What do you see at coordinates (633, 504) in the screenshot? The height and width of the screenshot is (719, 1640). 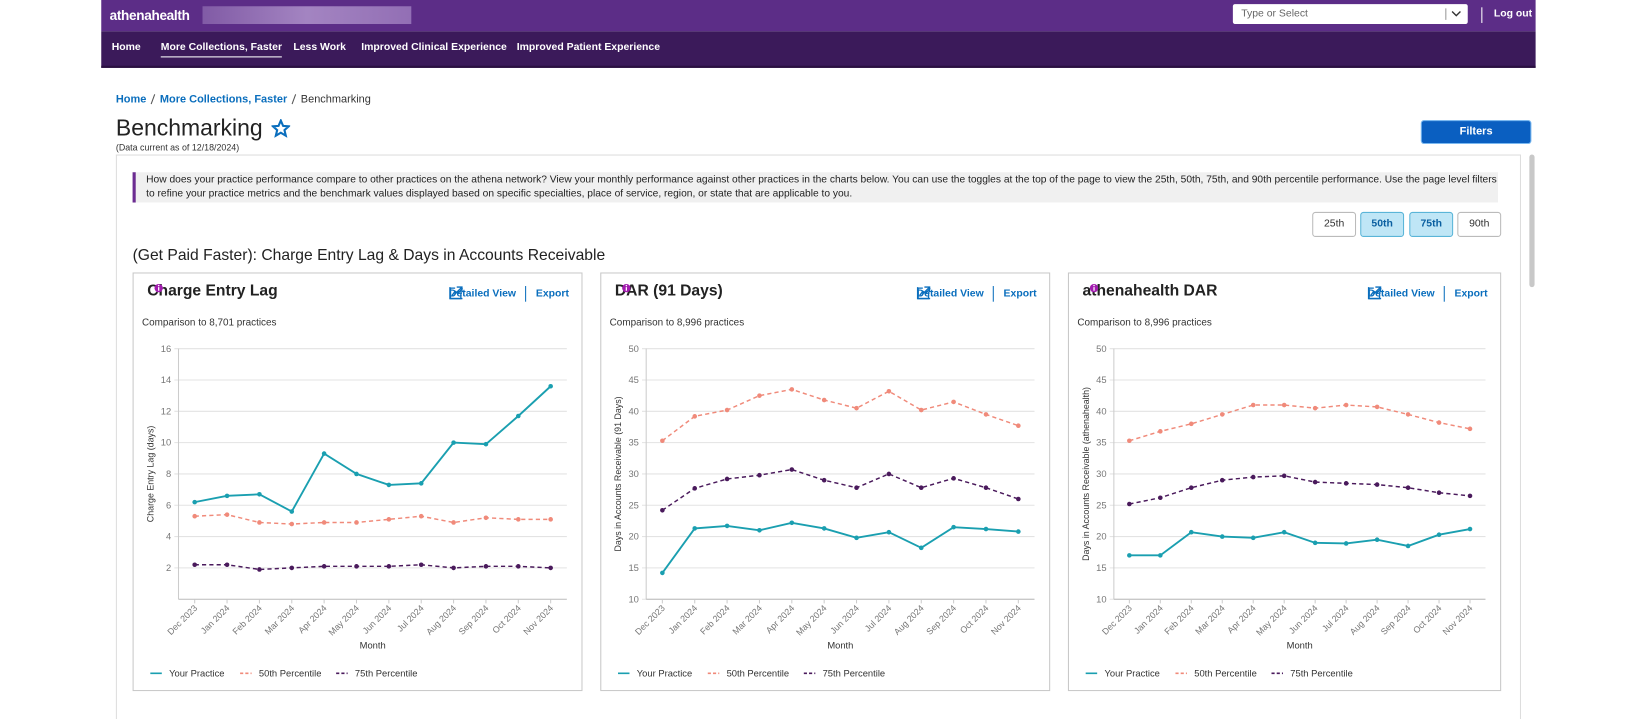 I see `y-tick-label: 25` at bounding box center [633, 504].